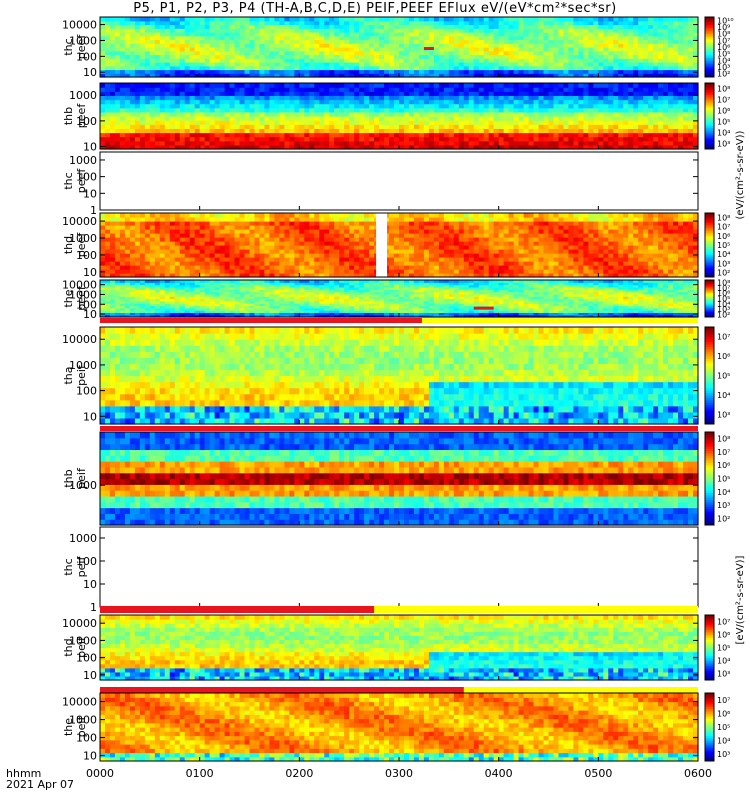  Describe the element at coordinates (81, 181) in the screenshot. I see `panel-label-product: peef` at that location.